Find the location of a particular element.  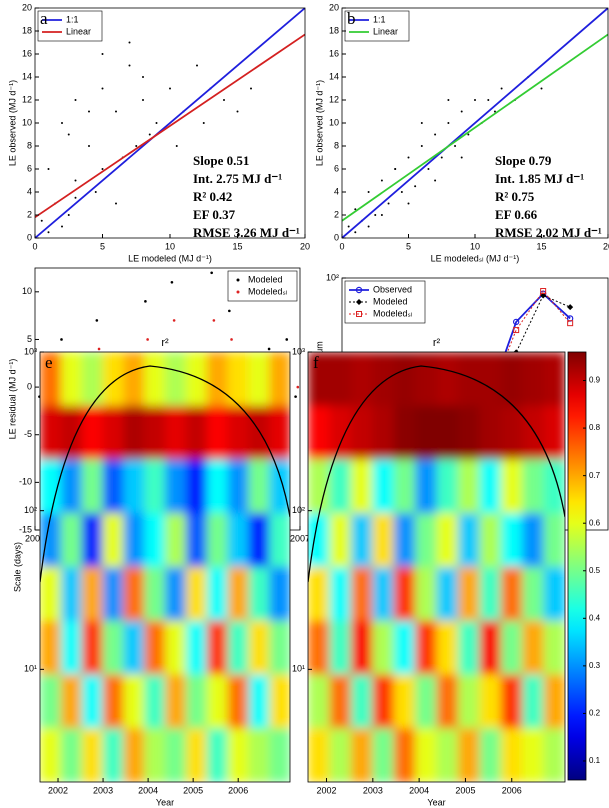

fit-line is located at coordinates (475, 123).